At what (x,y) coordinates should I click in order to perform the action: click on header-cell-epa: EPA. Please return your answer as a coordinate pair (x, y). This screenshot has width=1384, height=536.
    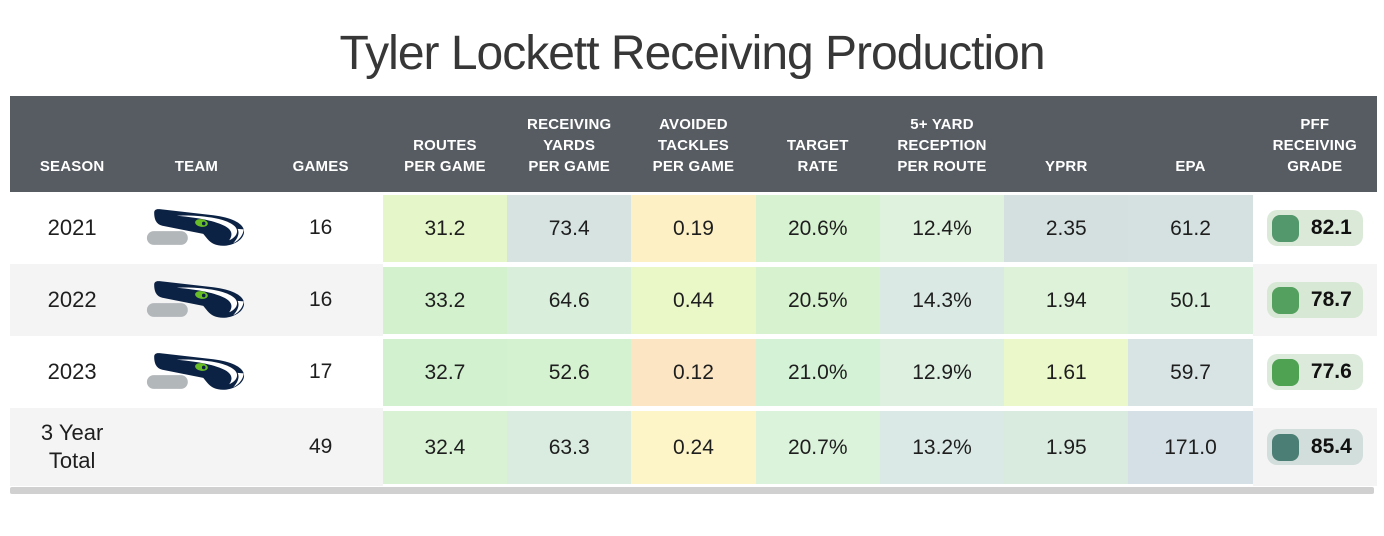
    Looking at the image, I should click on (1190, 166).